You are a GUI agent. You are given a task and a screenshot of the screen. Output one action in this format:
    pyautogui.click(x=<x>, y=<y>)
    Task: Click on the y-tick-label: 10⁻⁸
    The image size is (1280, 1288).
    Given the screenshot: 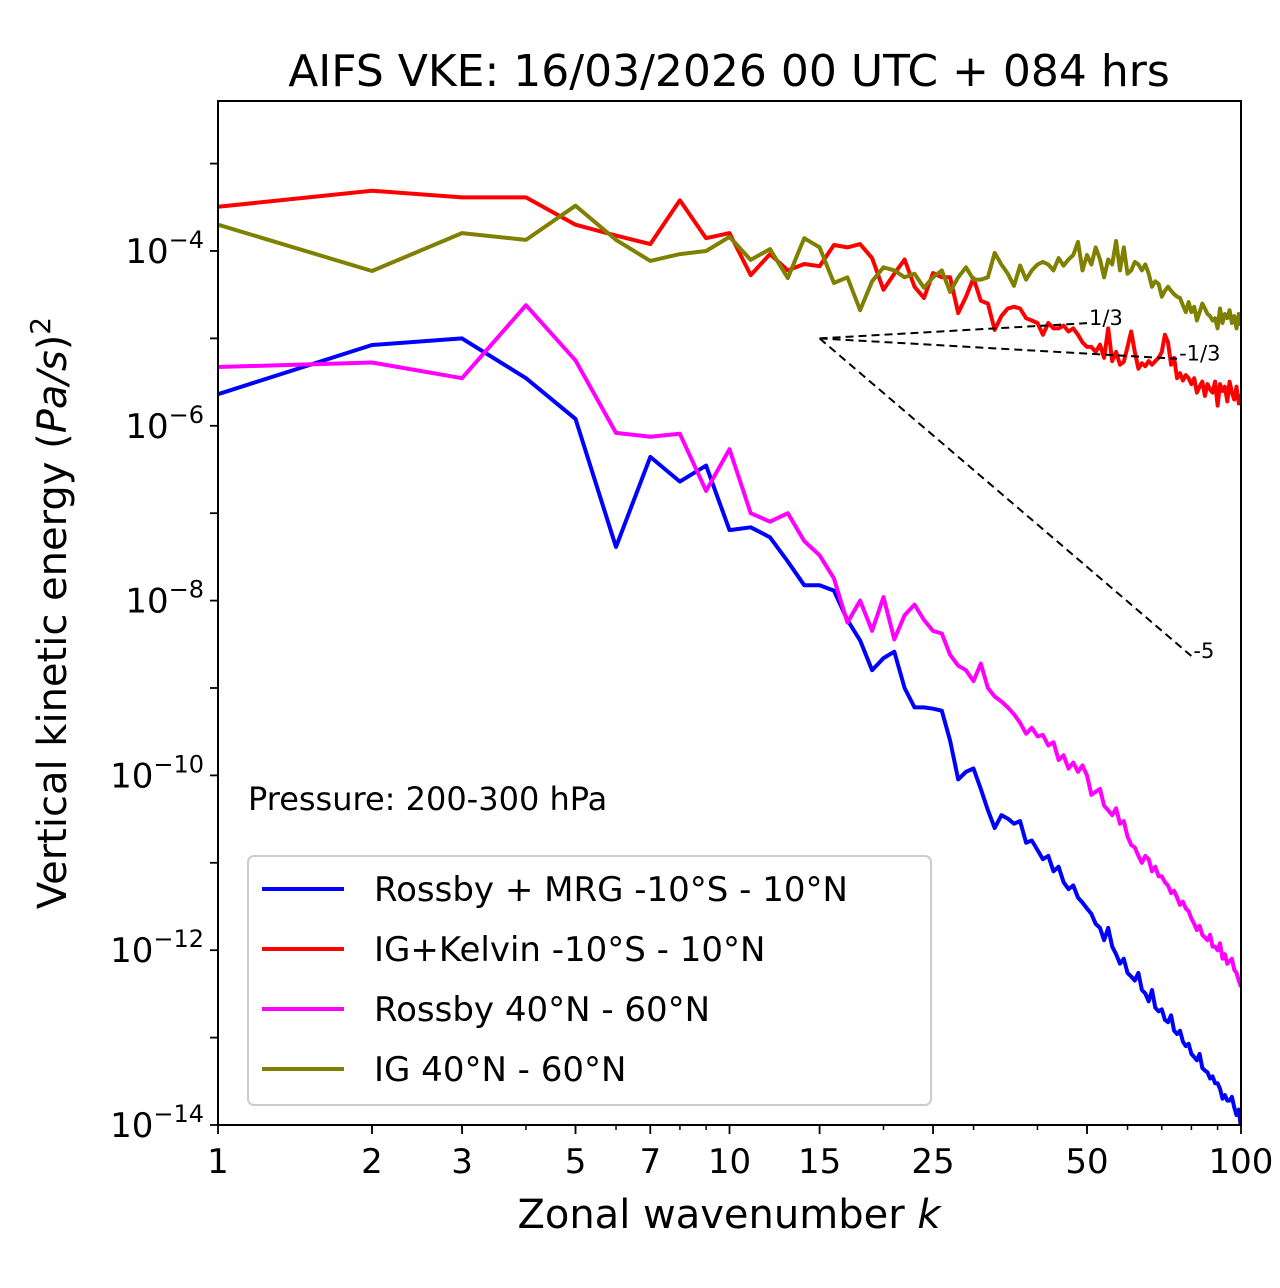 What is the action you would take?
    pyautogui.click(x=164, y=599)
    